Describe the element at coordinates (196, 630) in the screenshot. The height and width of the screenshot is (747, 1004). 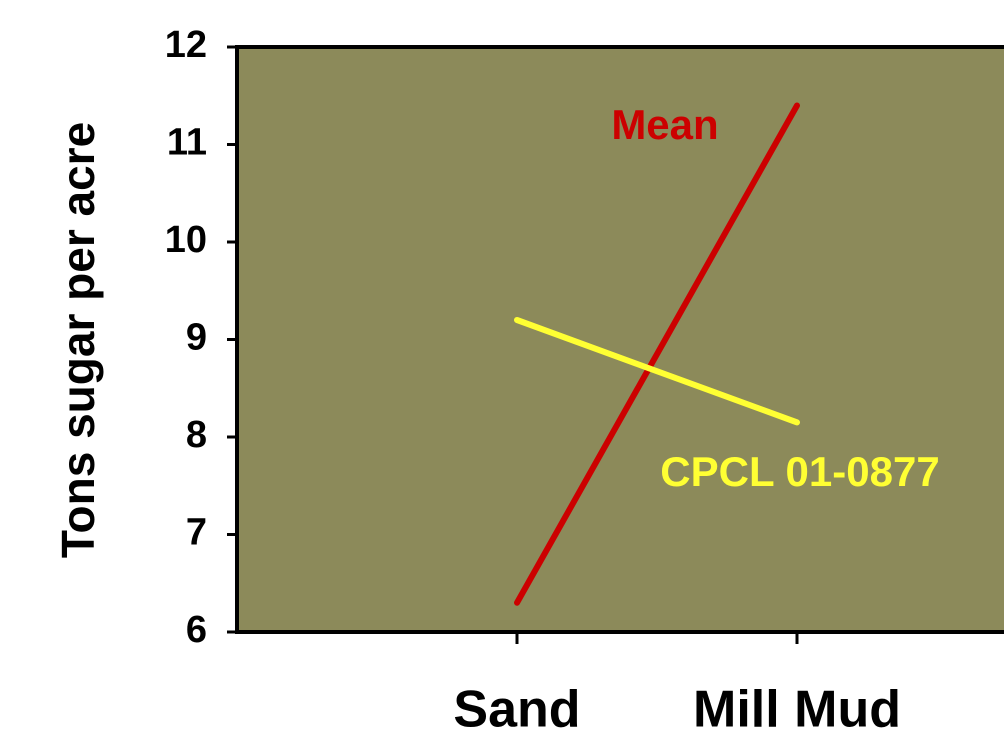
I see `y-tick-label: 6` at that location.